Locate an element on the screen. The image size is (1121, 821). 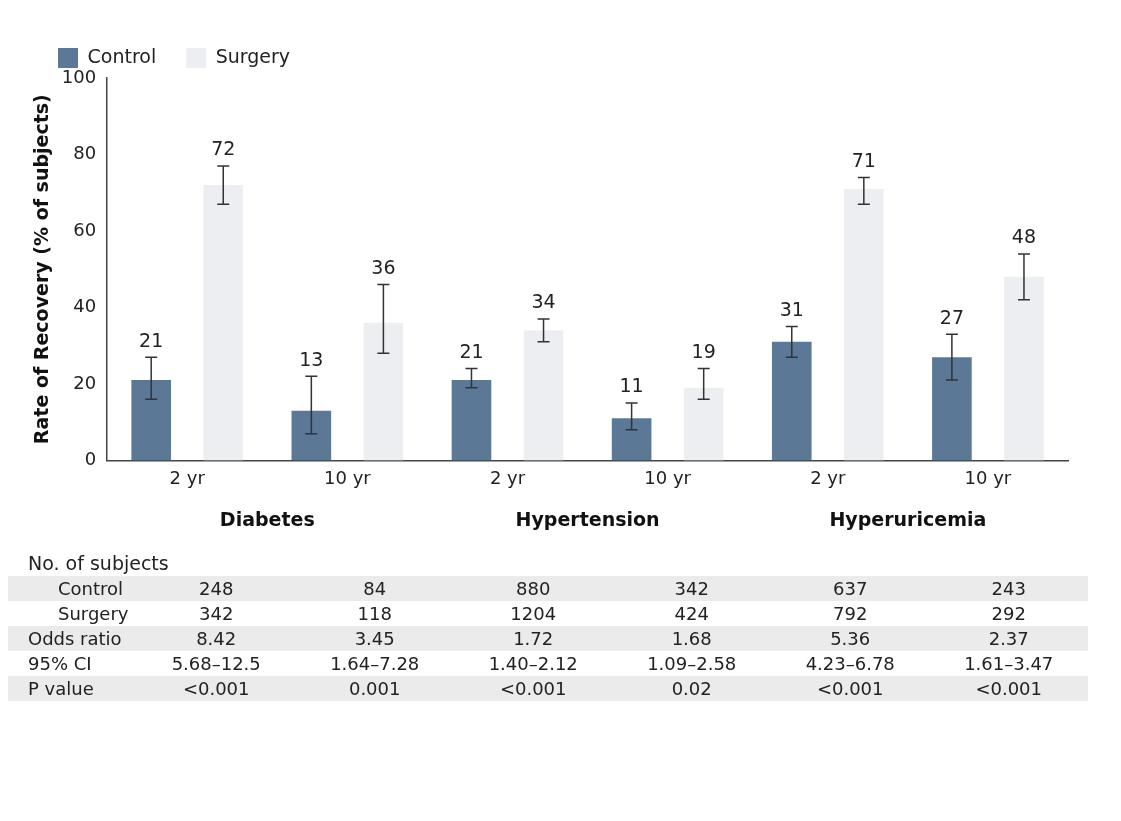
data-label: 48 is located at coordinates (1024, 236).